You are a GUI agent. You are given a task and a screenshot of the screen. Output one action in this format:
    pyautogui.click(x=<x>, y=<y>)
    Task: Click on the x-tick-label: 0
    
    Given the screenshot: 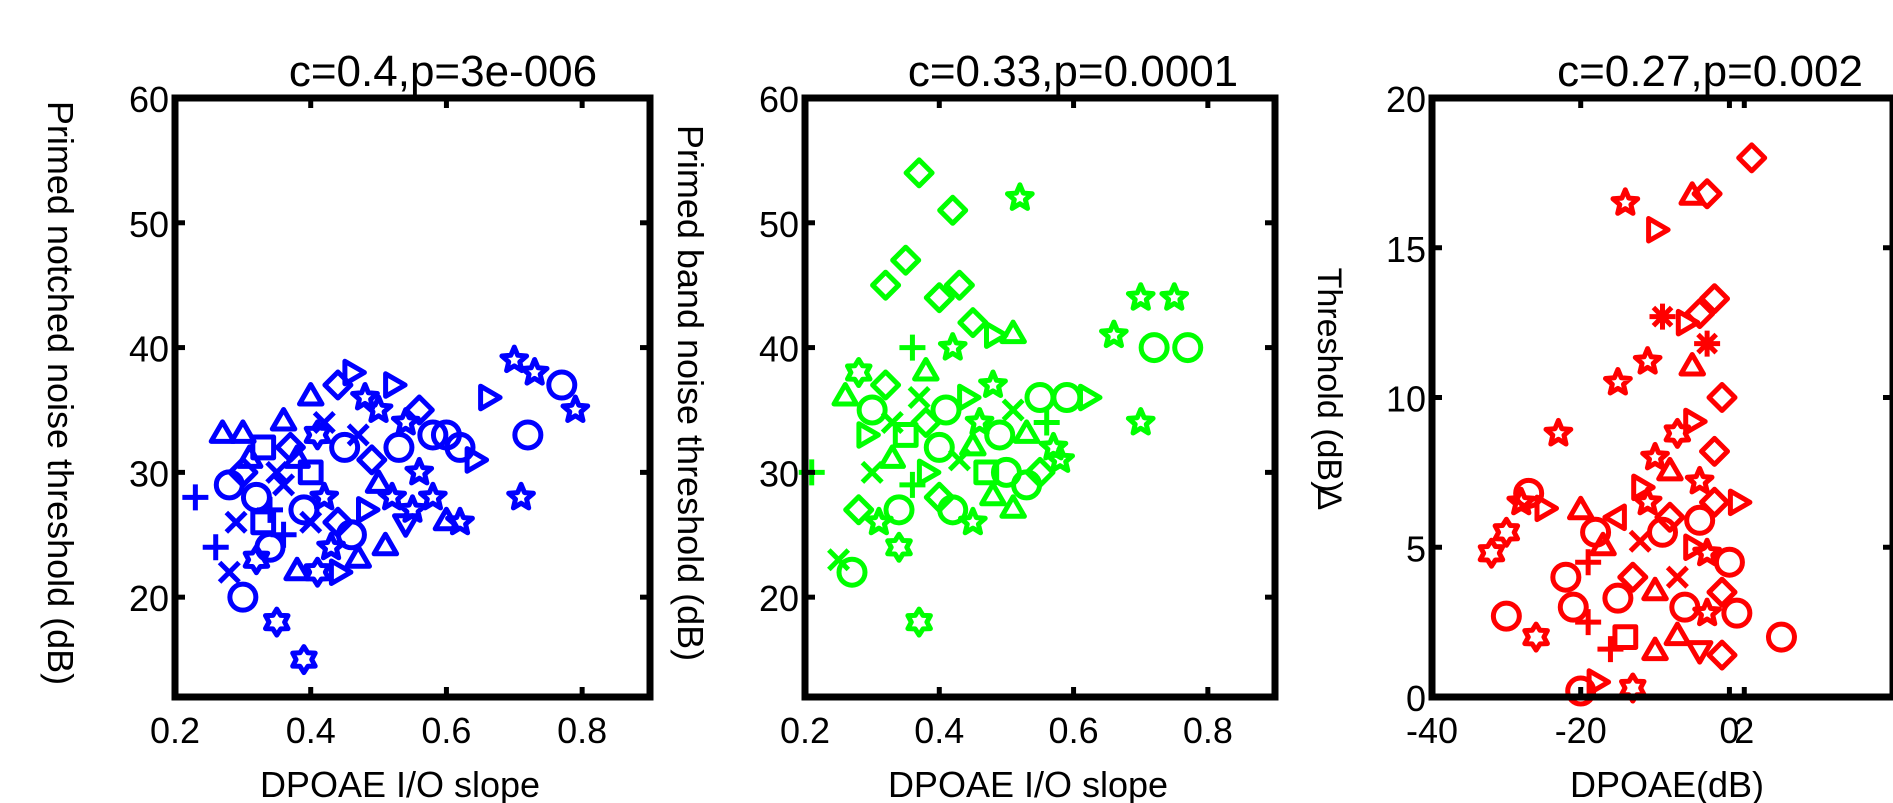 What is the action you would take?
    pyautogui.click(x=1729, y=730)
    